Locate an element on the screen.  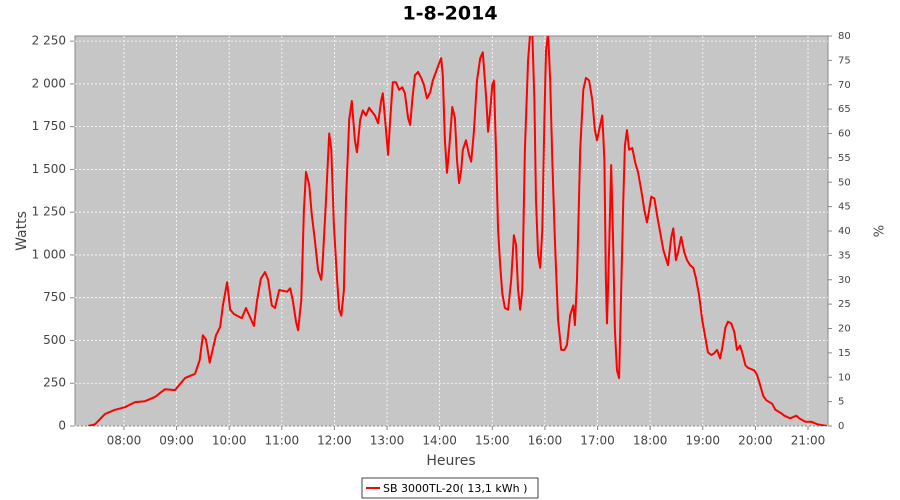
y-tick-label: 250 is located at coordinates (54, 383).